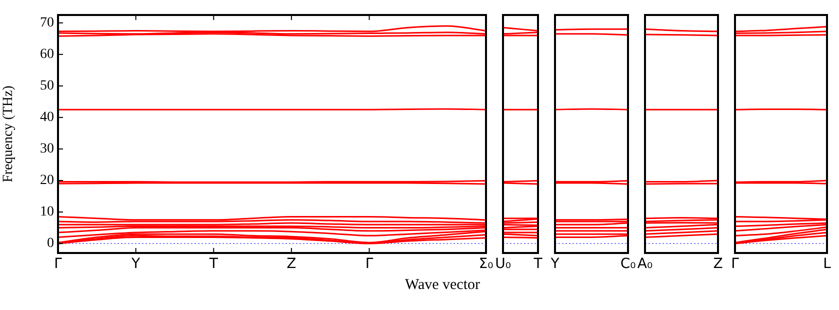  What do you see at coordinates (50, 244) in the screenshot?
I see `y-tick-label: 0` at bounding box center [50, 244].